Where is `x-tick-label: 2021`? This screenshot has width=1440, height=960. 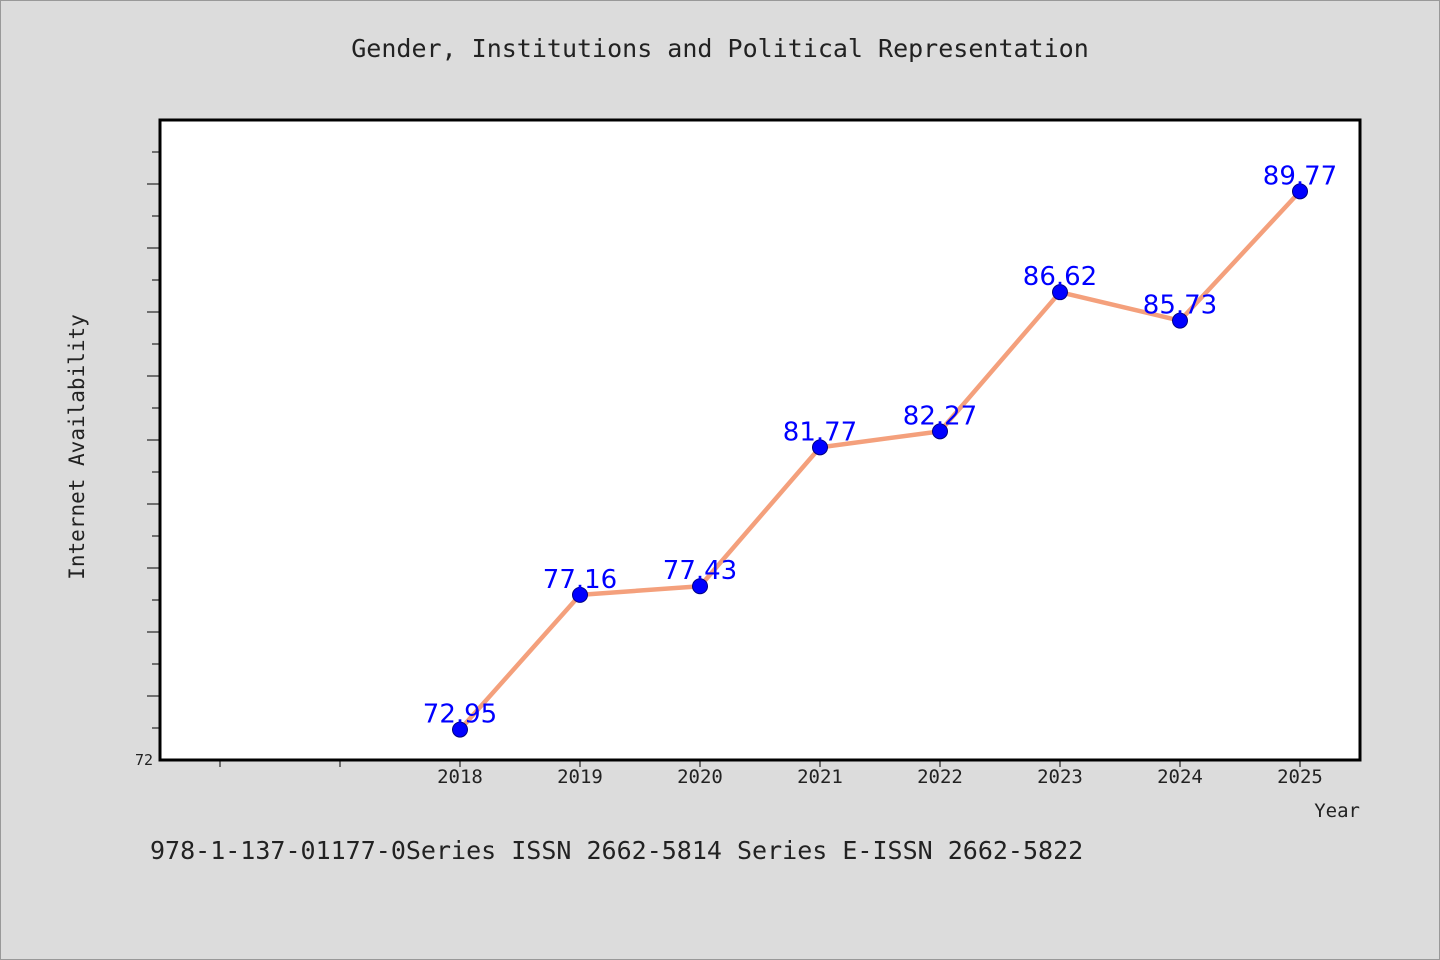 x-tick-label: 2021 is located at coordinates (820, 777).